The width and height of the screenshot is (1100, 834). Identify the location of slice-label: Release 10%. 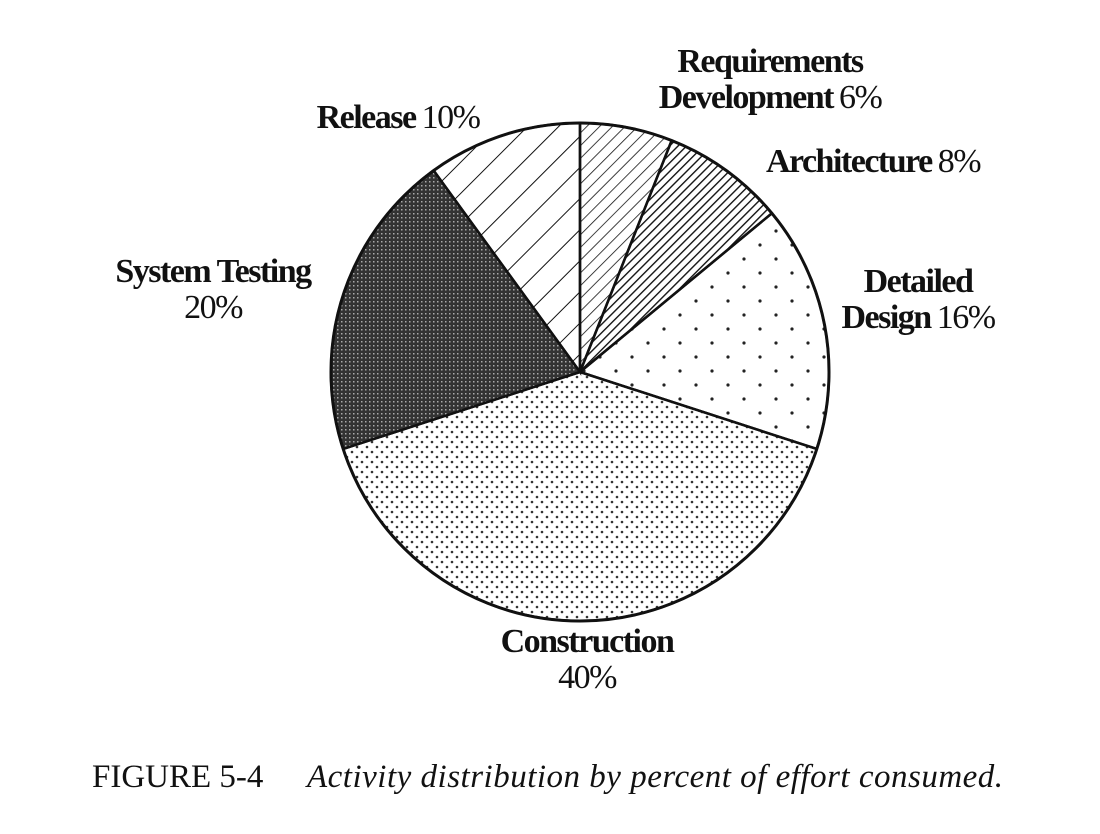
(399, 117).